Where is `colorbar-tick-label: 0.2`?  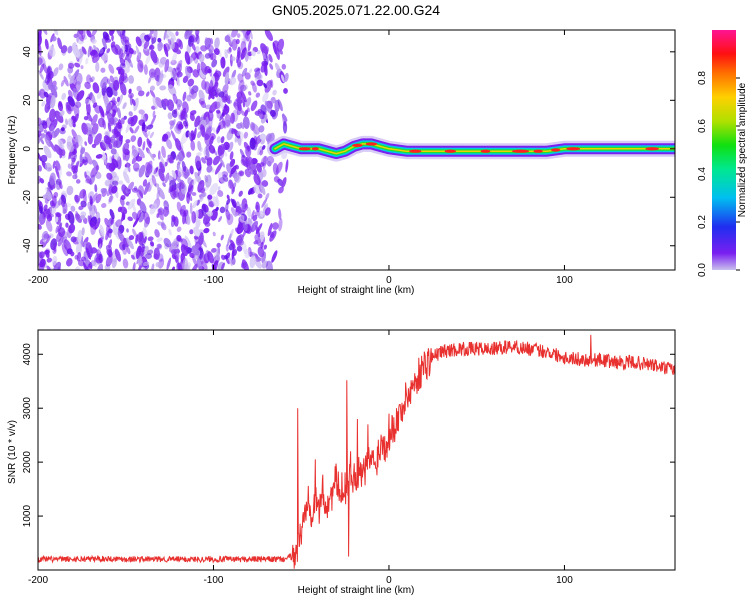 colorbar-tick-label: 0.2 is located at coordinates (702, 222).